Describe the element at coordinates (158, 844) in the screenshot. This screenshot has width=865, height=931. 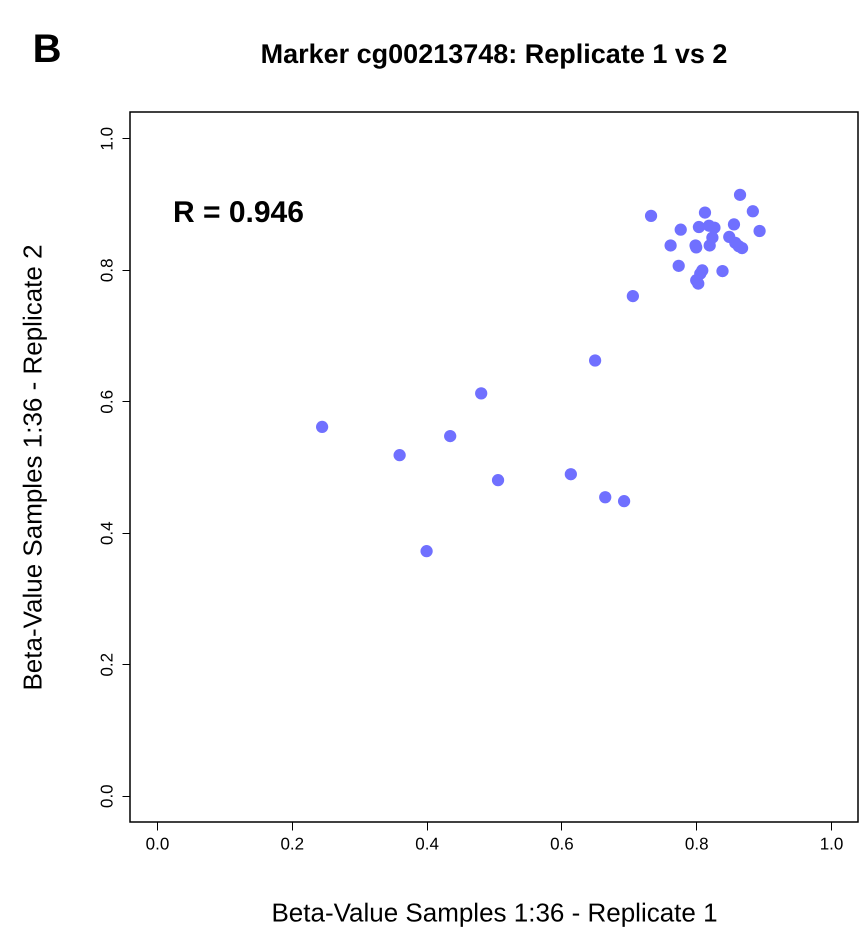
I see `x-tick-label: 0.0` at that location.